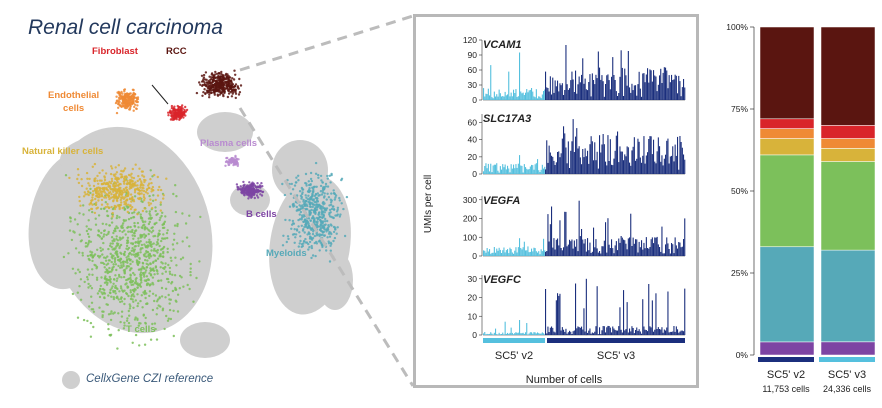  I want to click on y-tick-label: 120, so click(470, 40).